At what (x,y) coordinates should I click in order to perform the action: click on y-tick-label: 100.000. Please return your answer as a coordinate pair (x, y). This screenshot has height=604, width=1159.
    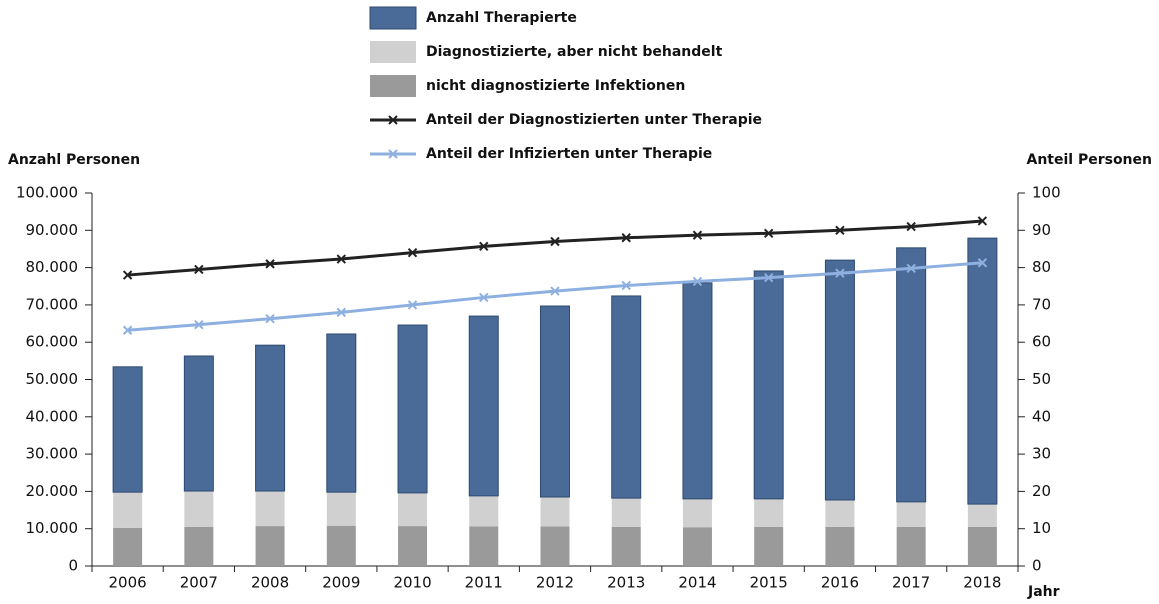
    Looking at the image, I should click on (47, 193).